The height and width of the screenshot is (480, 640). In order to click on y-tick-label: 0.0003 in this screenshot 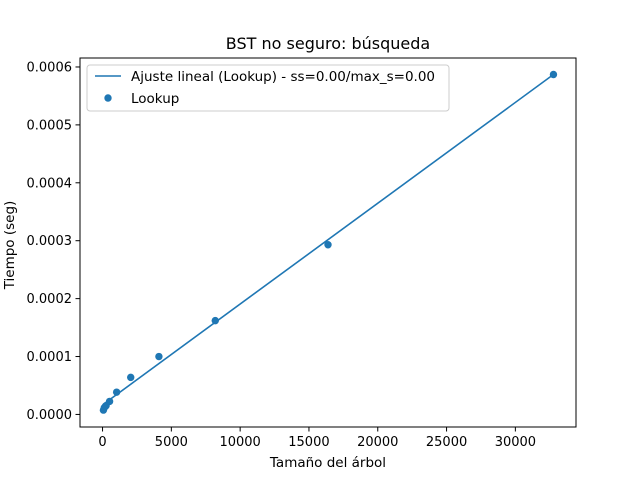, I will do `click(50, 241)`.